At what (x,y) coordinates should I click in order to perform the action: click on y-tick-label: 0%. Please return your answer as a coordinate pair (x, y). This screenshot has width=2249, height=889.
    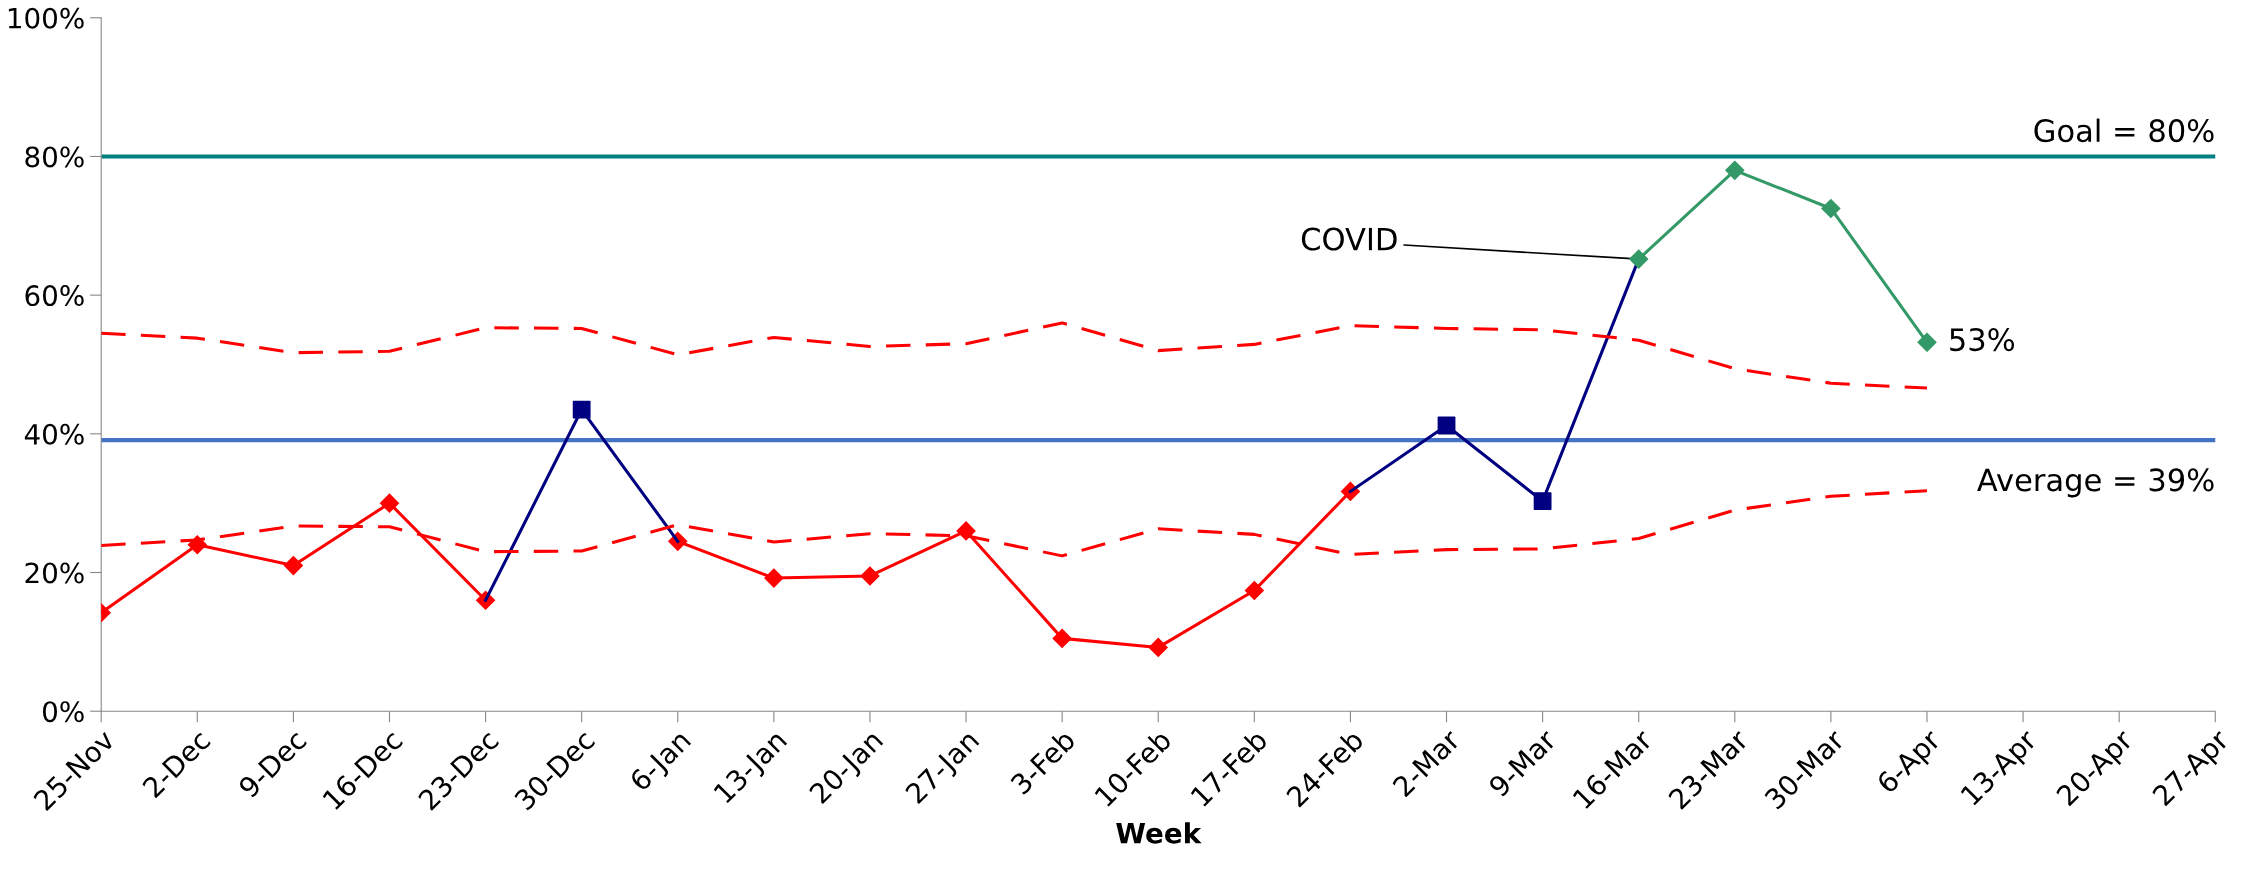
    Looking at the image, I should click on (63, 712).